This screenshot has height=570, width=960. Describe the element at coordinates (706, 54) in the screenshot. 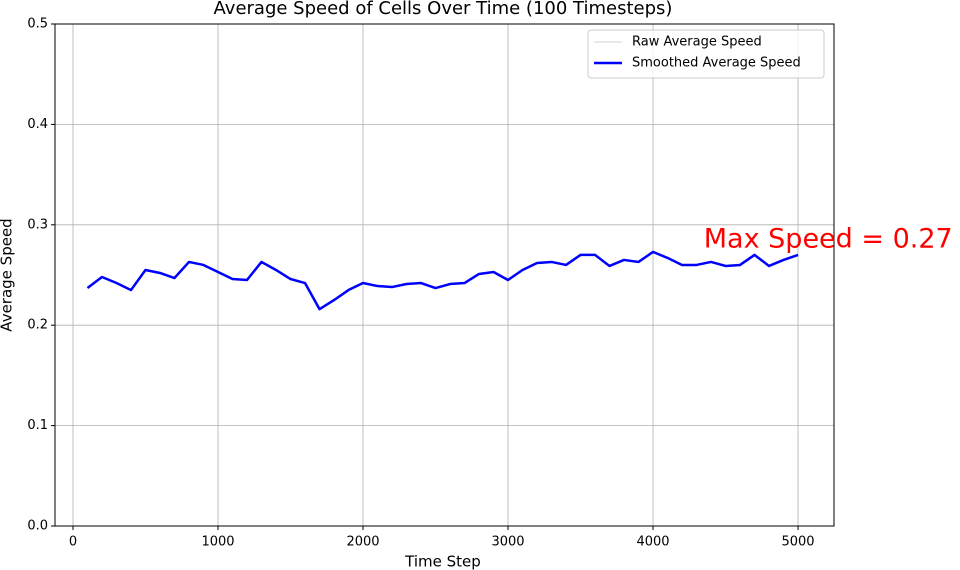

I see `legend-box` at that location.